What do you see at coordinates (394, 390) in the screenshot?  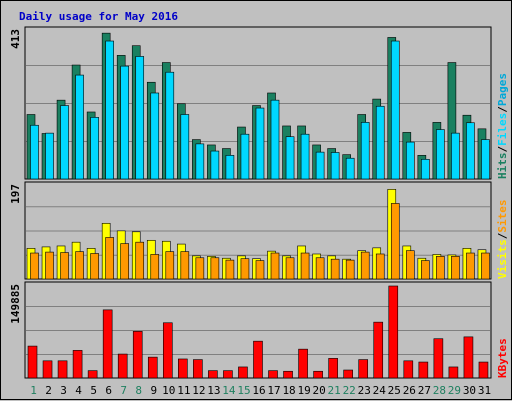 I see `x-tick-label: 25` at bounding box center [394, 390].